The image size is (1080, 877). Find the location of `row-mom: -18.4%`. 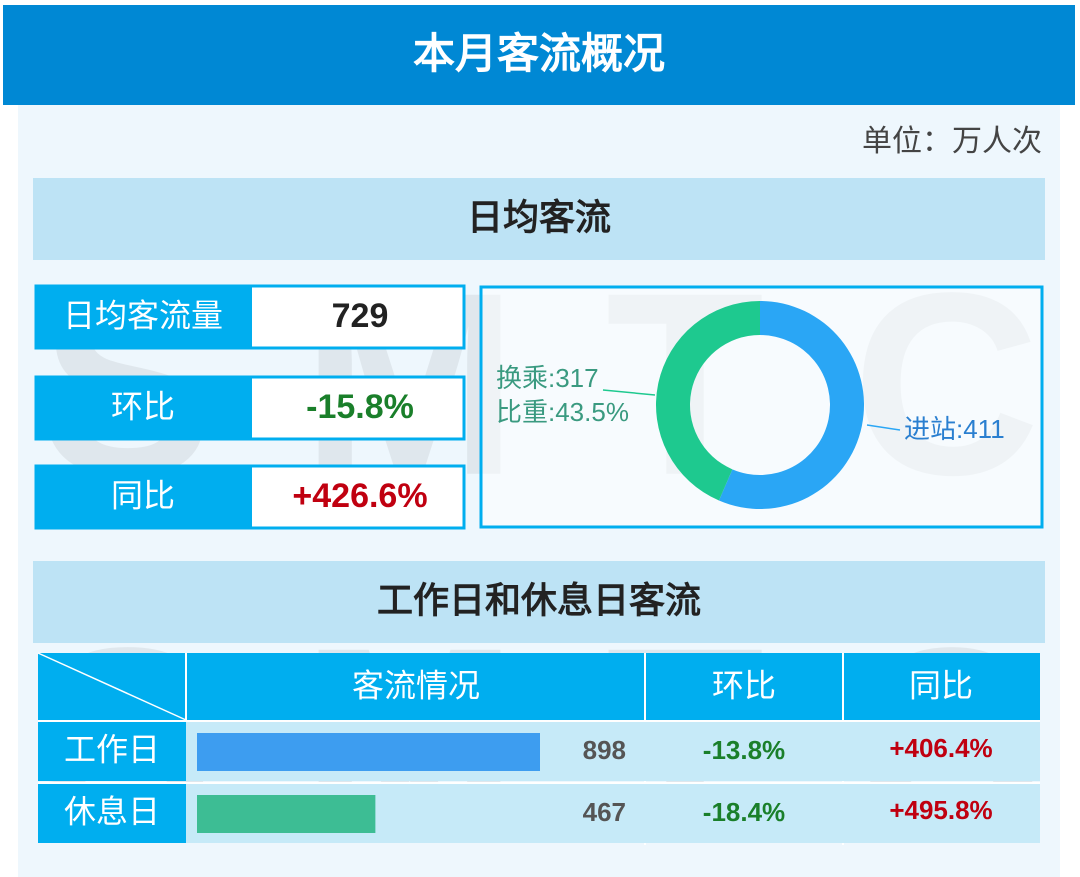

row-mom: -18.4% is located at coordinates (744, 812).